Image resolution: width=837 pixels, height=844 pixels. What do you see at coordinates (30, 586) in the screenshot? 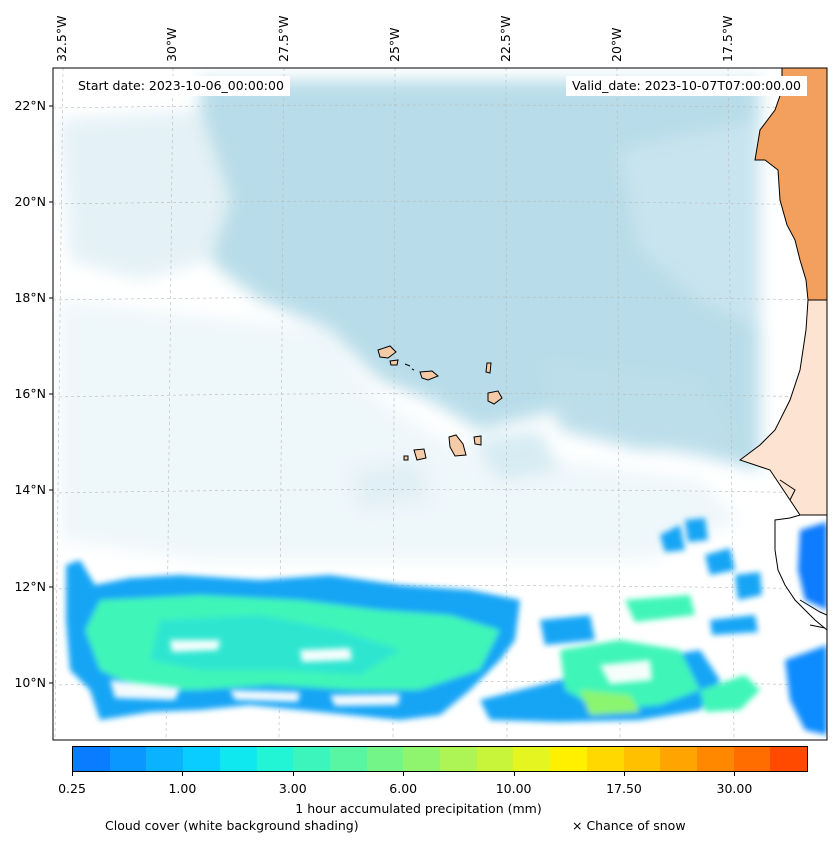
I see `lat-label: 12°N` at bounding box center [30, 586].